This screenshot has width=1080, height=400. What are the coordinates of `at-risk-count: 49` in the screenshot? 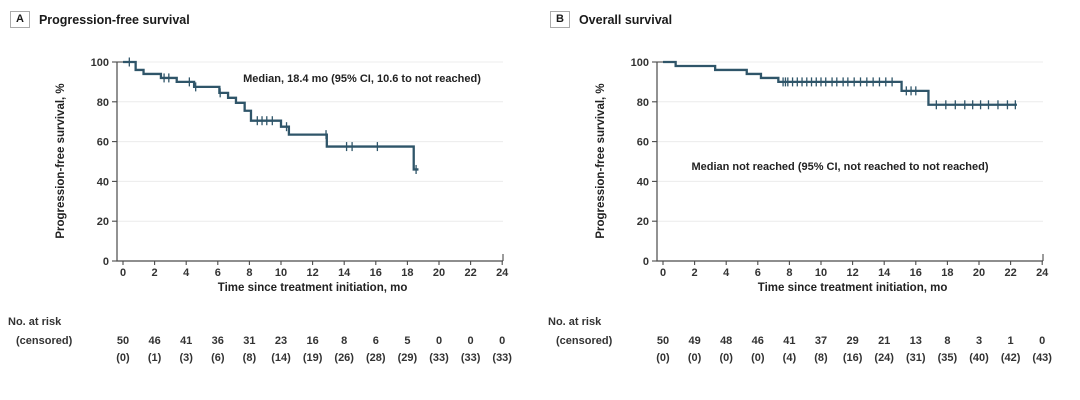 It's located at (694, 341).